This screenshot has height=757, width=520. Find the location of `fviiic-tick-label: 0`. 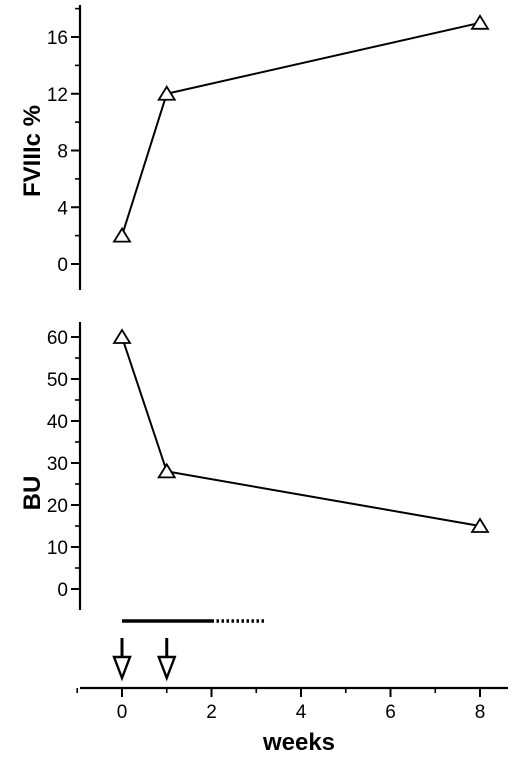

fviiic-tick-label: 0 is located at coordinates (62, 265).